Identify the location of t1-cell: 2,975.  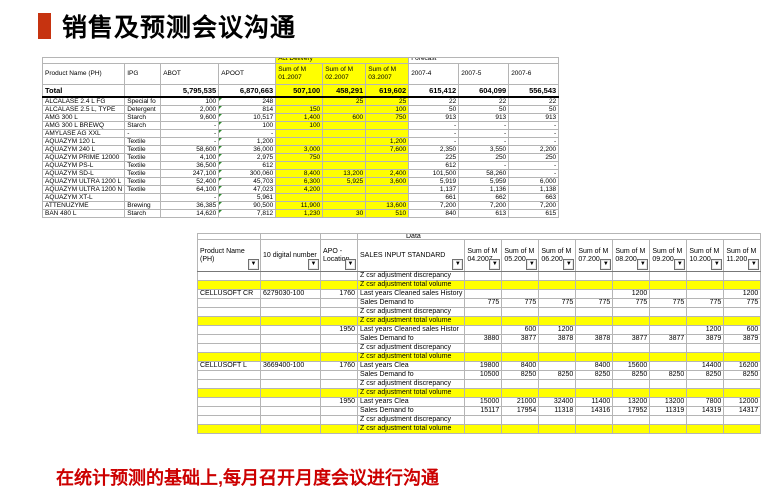
(247, 157).